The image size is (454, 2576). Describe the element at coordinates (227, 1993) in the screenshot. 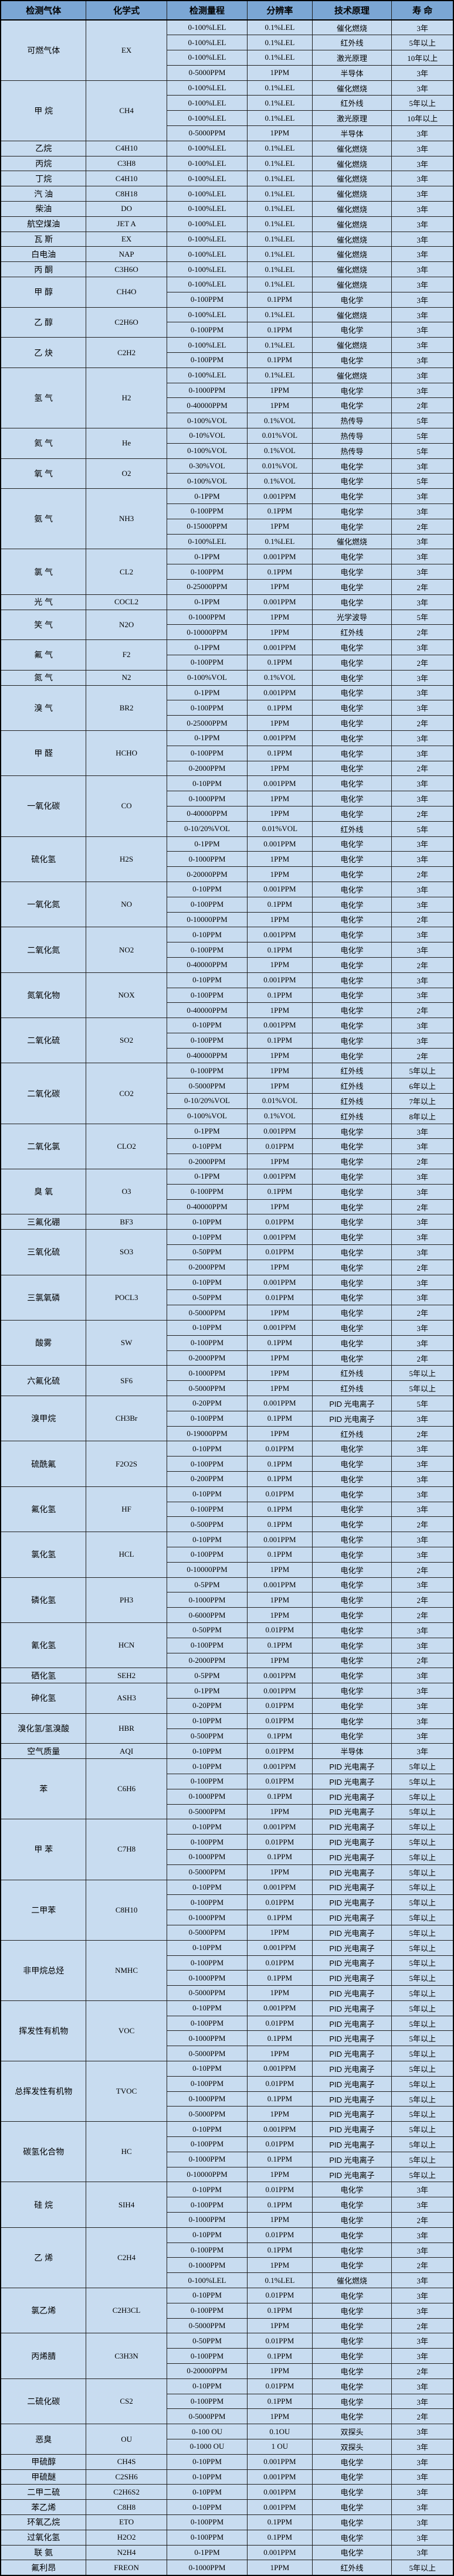

I see `table-row: 0-5000PPM 1PPM PID 光电离子 5年以上` at that location.